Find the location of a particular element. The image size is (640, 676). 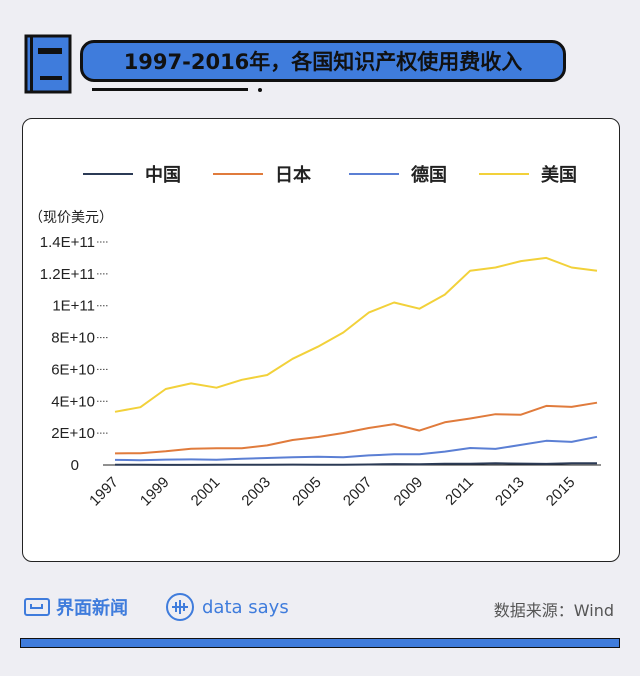

x-tick-label: 2013 is located at coordinates (510, 492).